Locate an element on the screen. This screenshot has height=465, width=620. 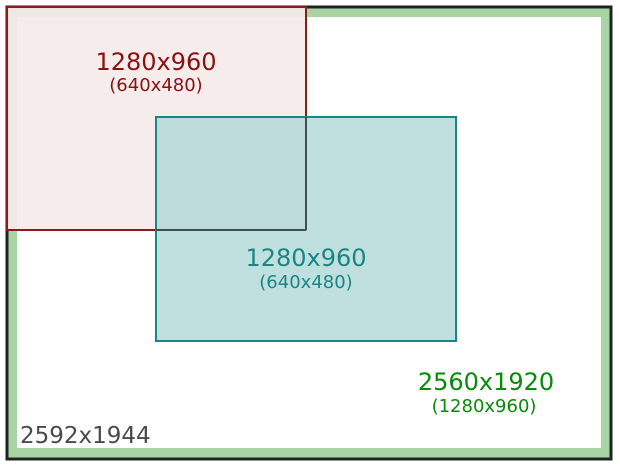
active-area-sub-label: (1280x960) is located at coordinates (484, 406).